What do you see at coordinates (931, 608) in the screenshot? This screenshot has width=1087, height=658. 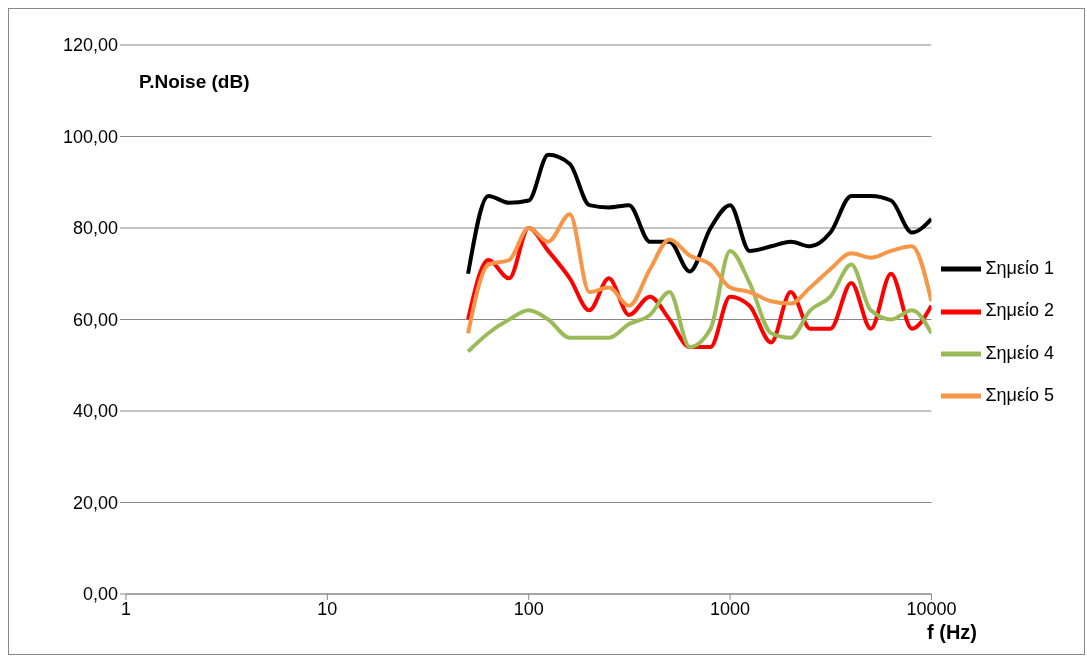 I see `x-tick-label: 10000` at bounding box center [931, 608].